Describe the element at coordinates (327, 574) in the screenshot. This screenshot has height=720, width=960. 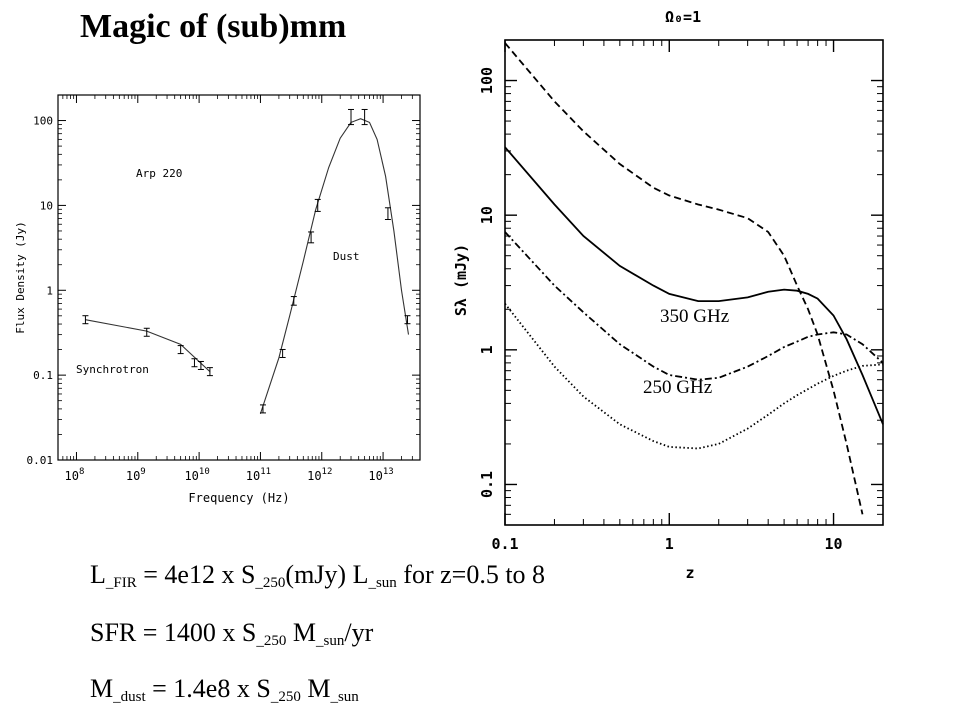
I see `formula-part: (mJy) L` at that location.